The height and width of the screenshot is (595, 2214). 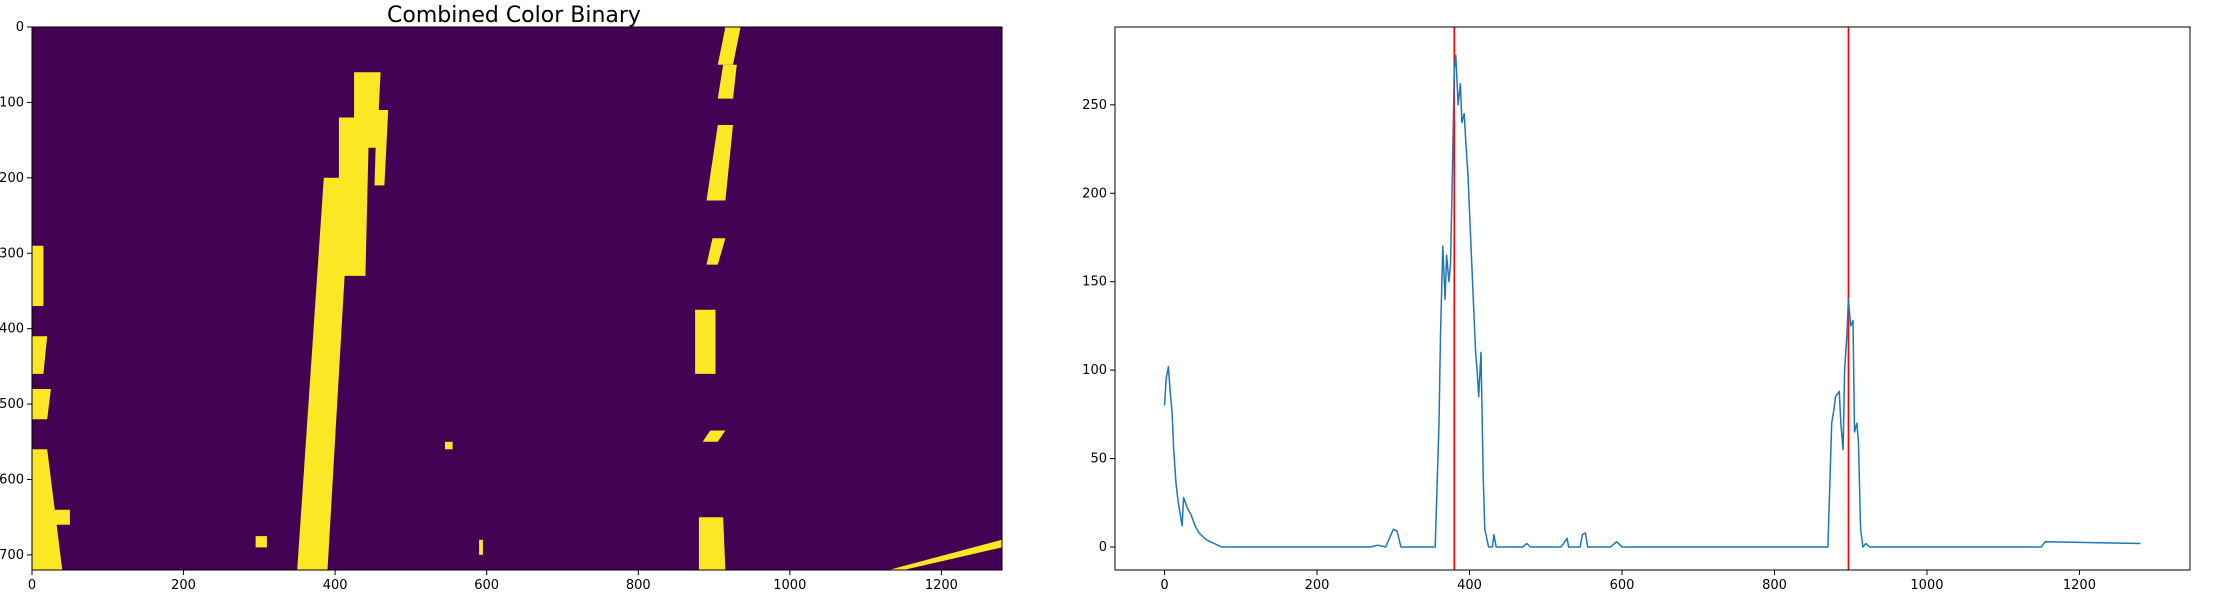 What do you see at coordinates (514, 15) in the screenshot?
I see `chart-title: Combined Color Binary` at bounding box center [514, 15].